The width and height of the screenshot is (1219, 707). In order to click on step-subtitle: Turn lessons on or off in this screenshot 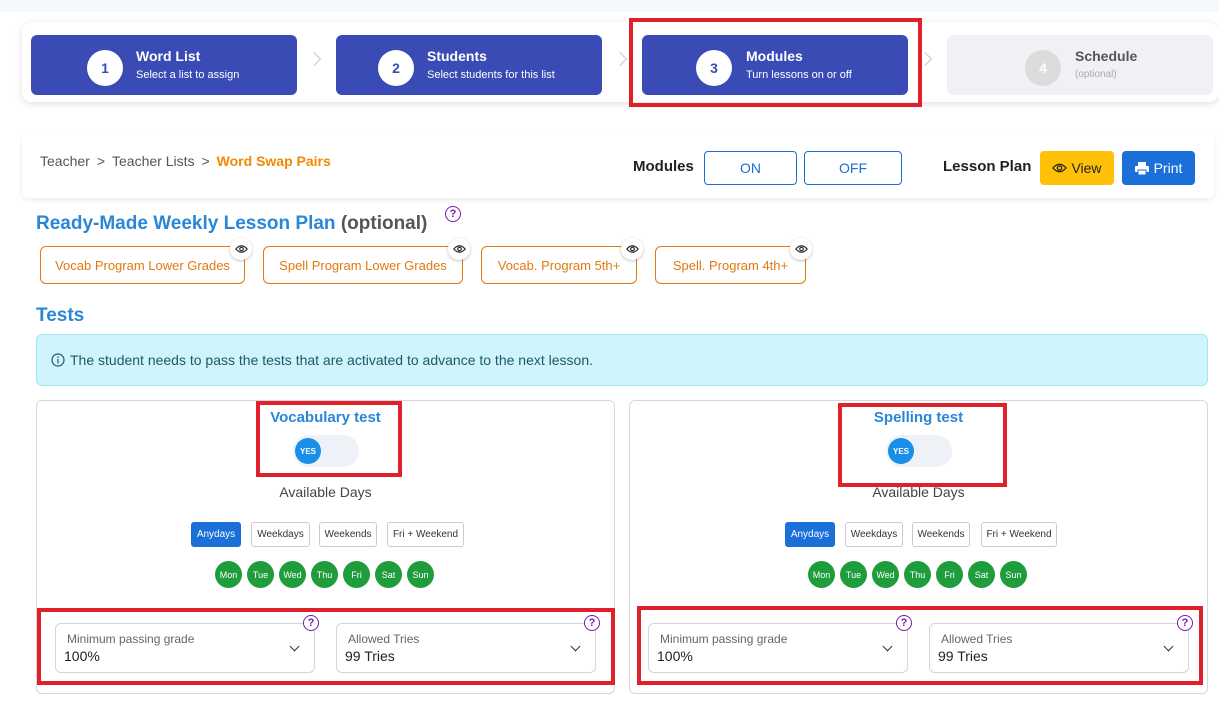, I will do `click(799, 75)`.